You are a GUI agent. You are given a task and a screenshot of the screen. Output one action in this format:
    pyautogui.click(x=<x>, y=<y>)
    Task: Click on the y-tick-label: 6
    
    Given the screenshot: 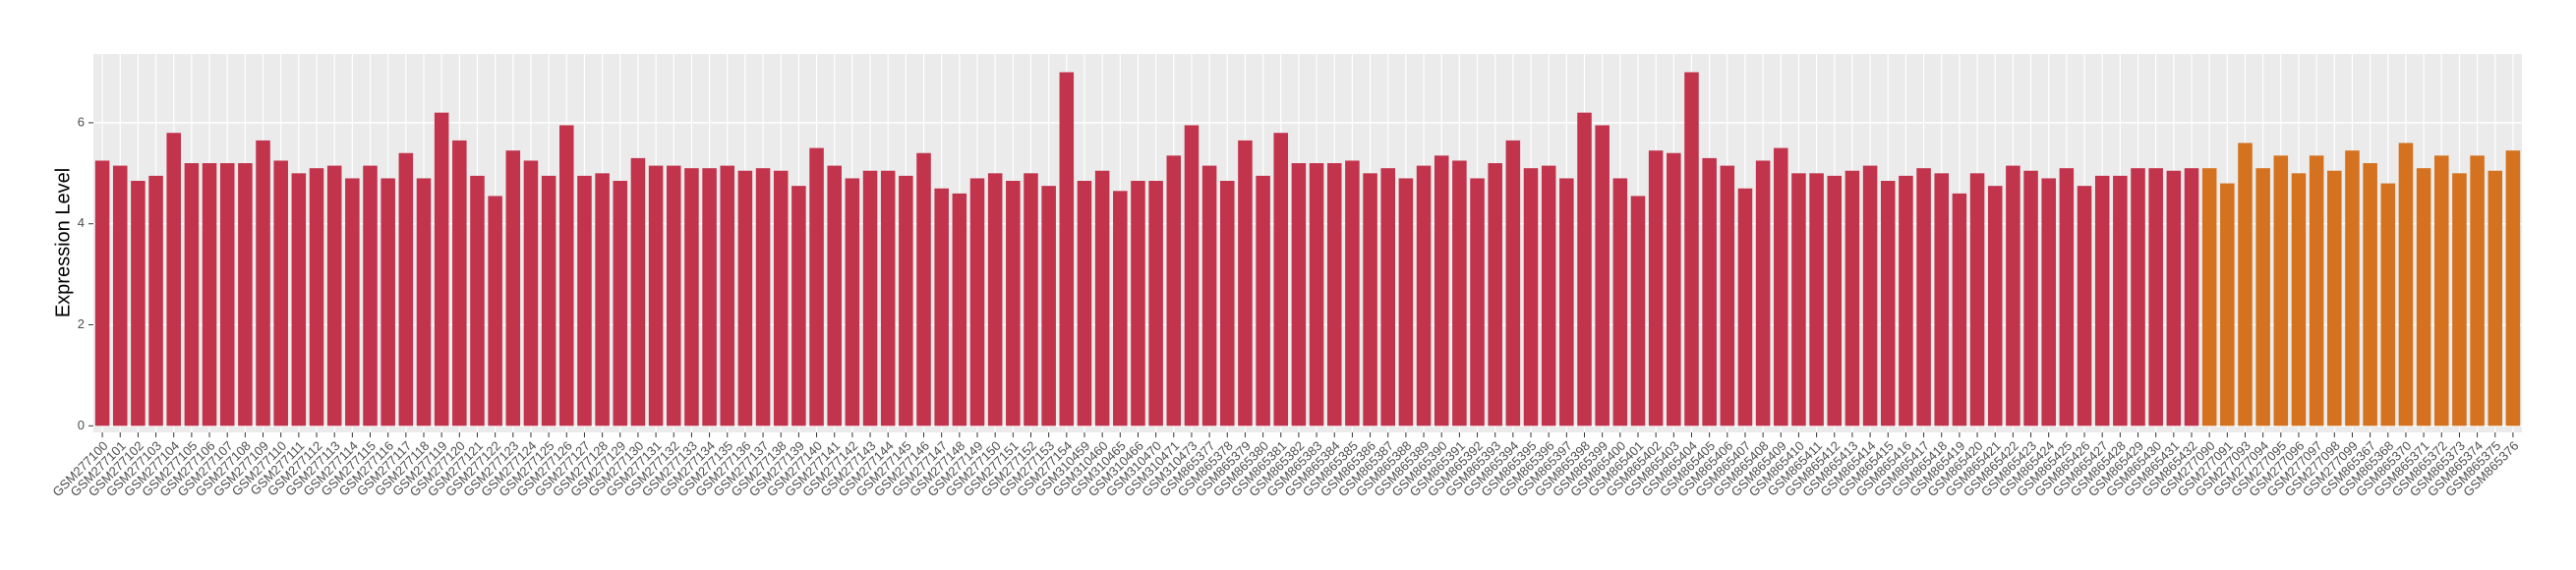 What is the action you would take?
    pyautogui.click(x=81, y=121)
    